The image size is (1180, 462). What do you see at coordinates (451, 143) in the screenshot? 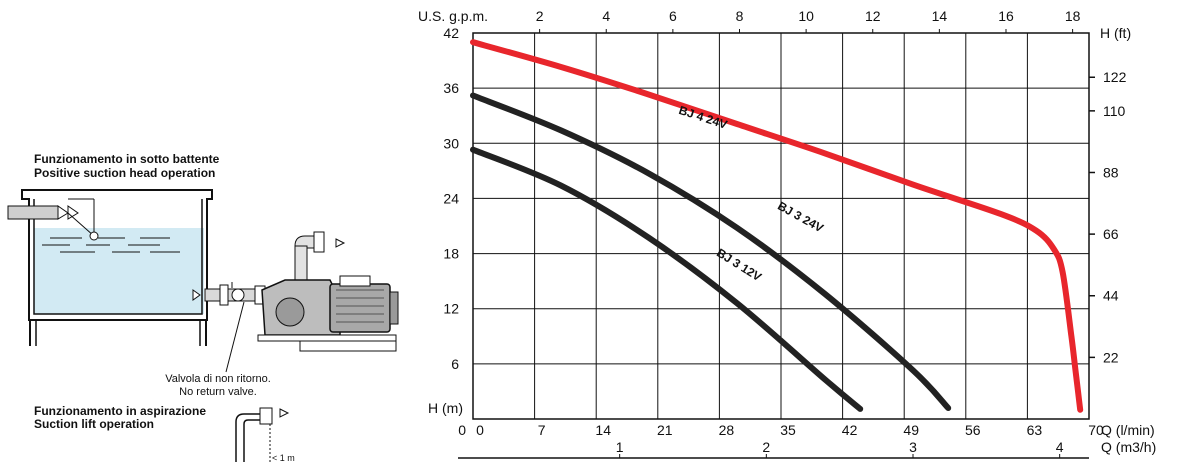
I see `y-tick-label: 30` at bounding box center [451, 143].